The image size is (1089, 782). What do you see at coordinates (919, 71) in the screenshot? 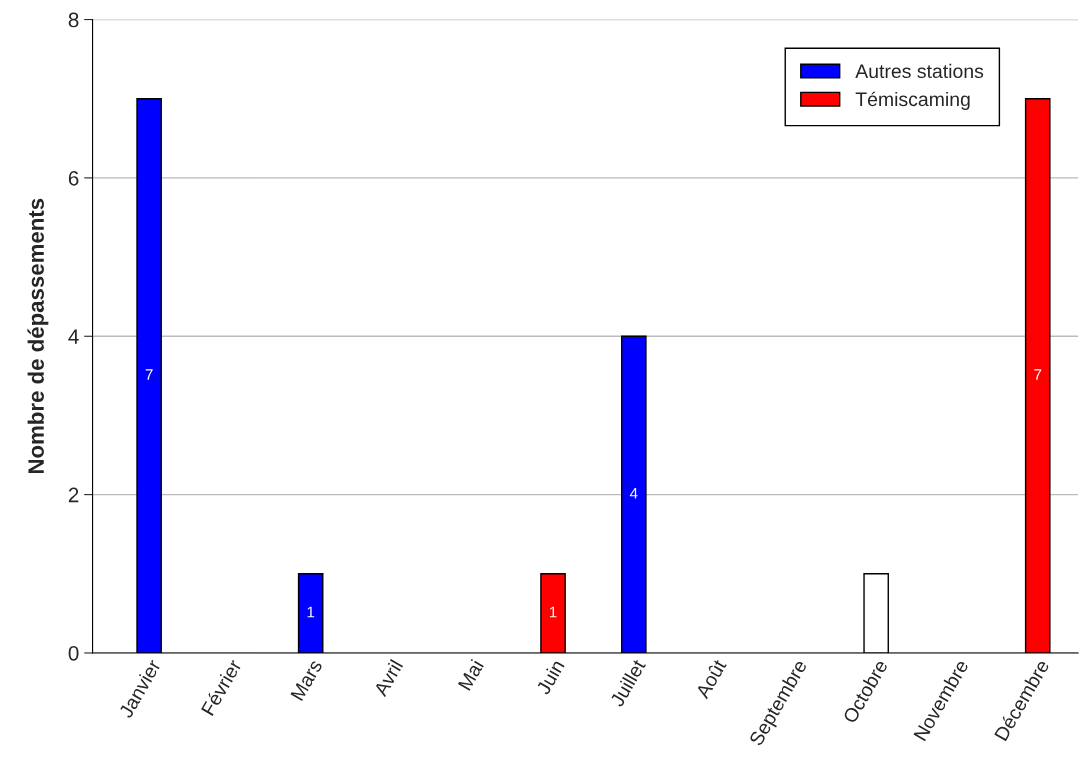
I see `legend-label: Autres stations` at bounding box center [919, 71].